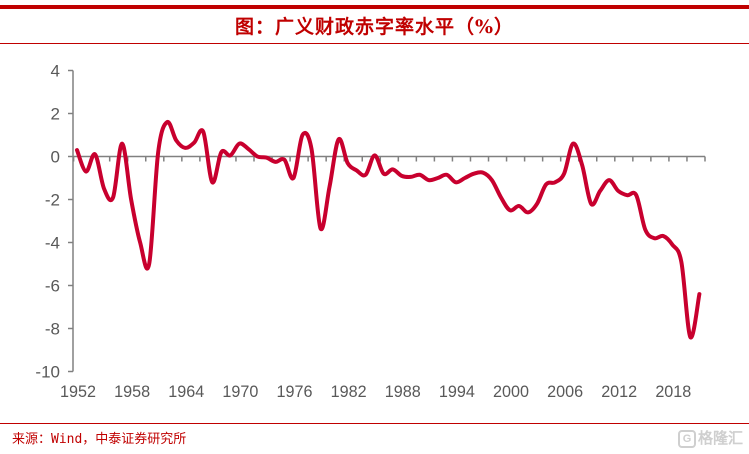 The image size is (749, 454). What do you see at coordinates (686, 439) in the screenshot?
I see `watermark-logo-icon: G` at bounding box center [686, 439].